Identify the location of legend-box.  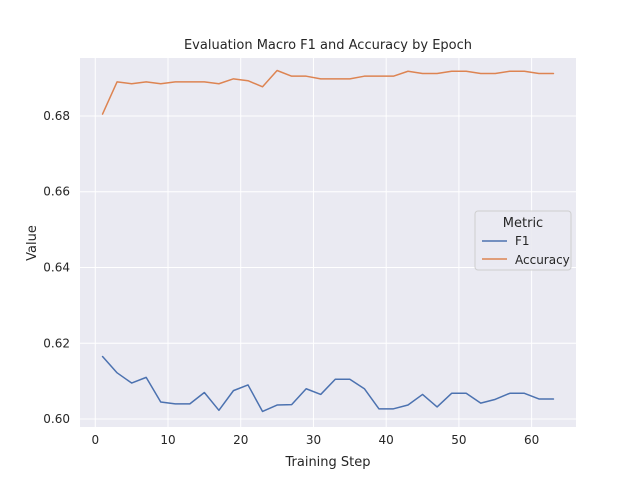
(523, 240).